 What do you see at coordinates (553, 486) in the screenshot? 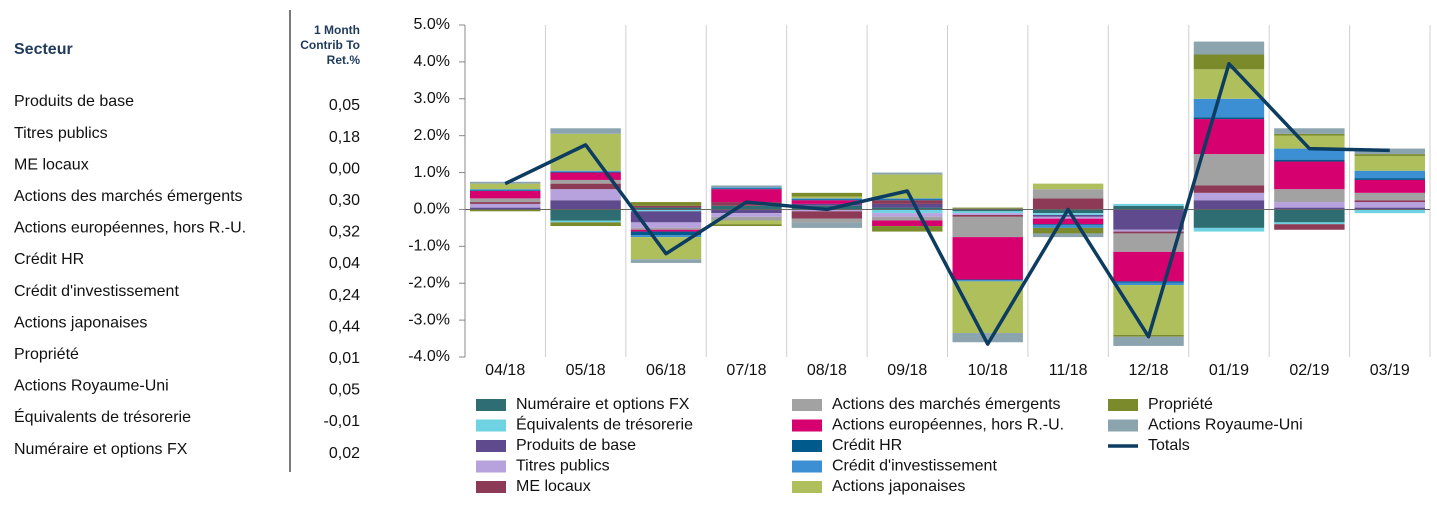
I see `legend-label: ME locaux` at bounding box center [553, 486].